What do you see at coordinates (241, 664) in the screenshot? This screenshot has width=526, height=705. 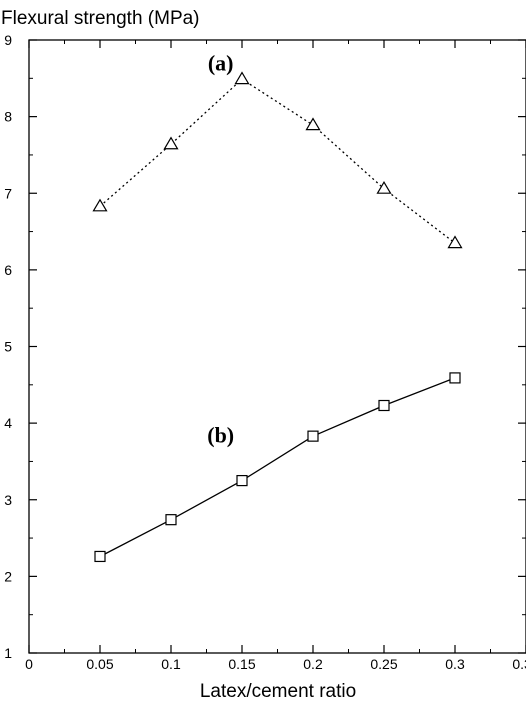 I see `x-tick-label: 0.15` at bounding box center [241, 664].